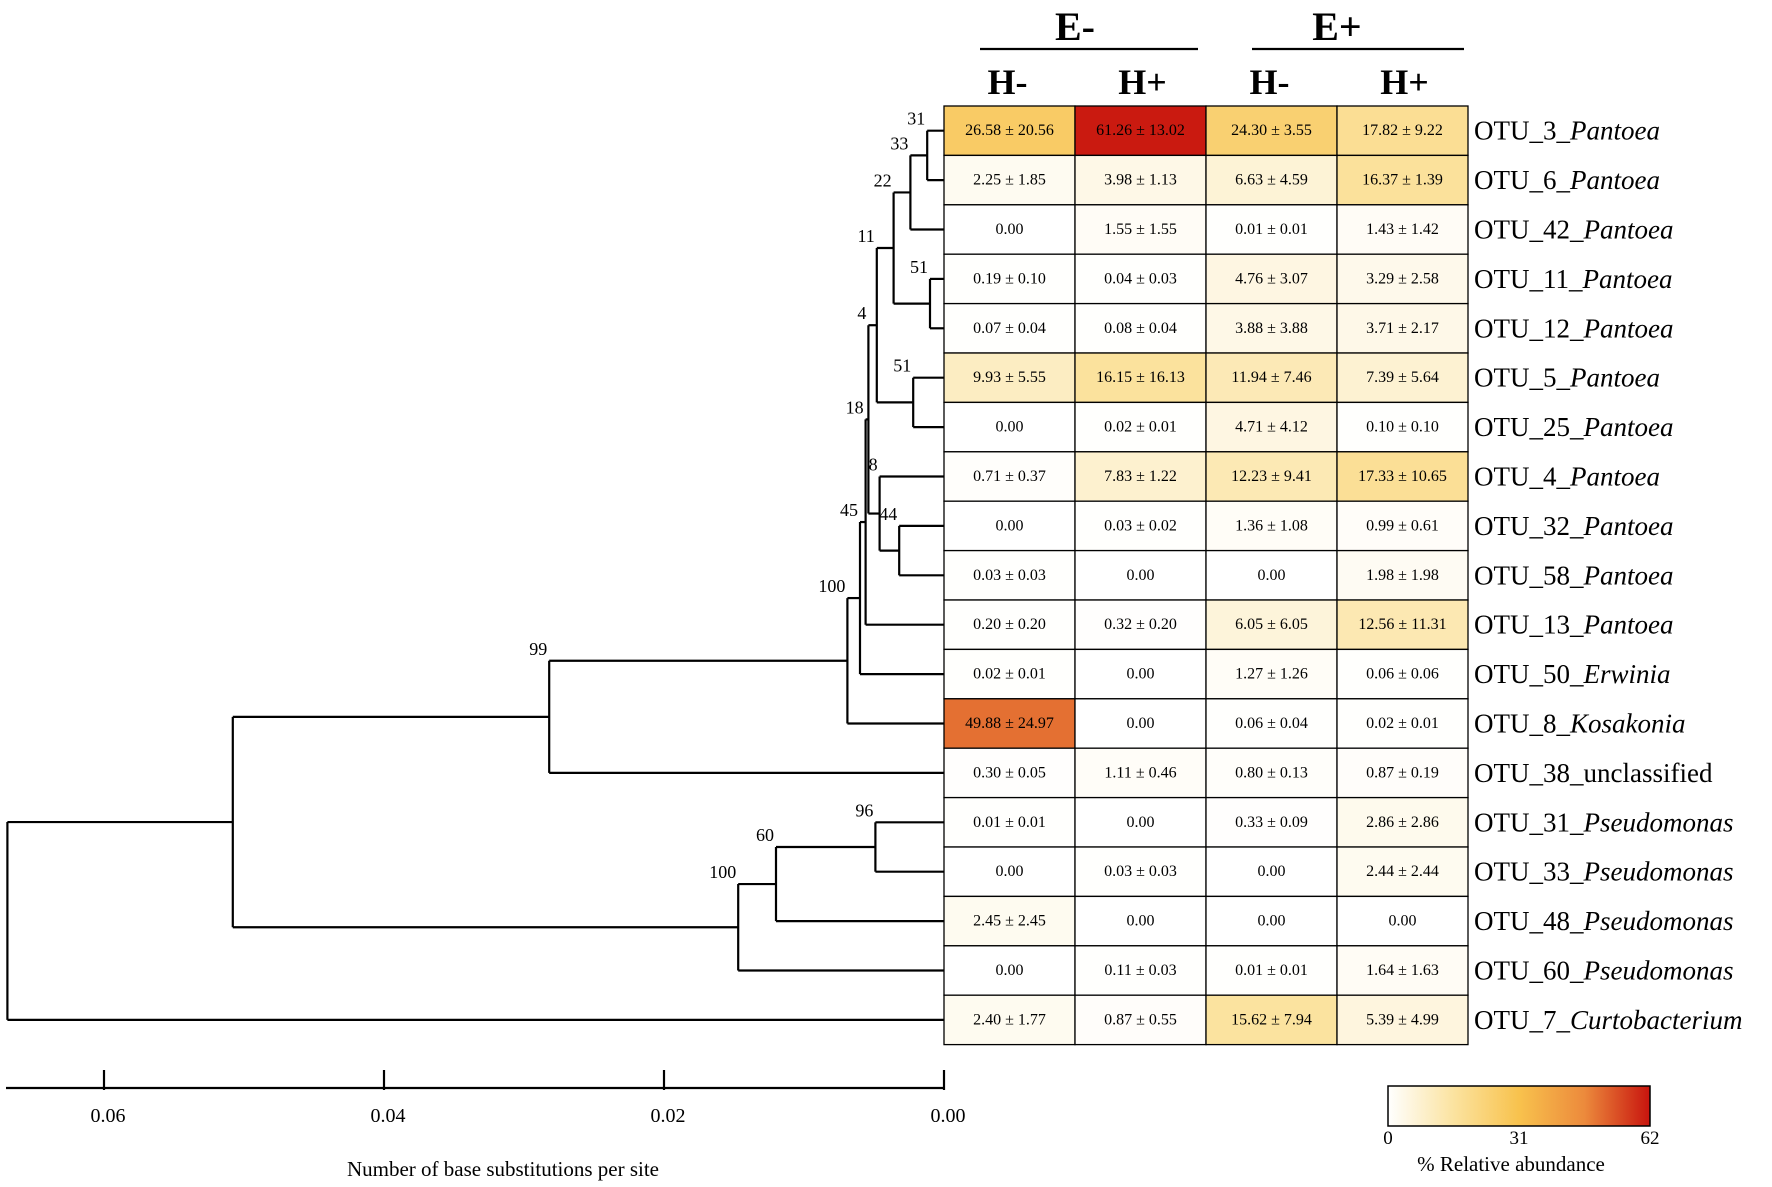 This screenshot has width=1772, height=1187. I want to click on bootstrap-value: 45, so click(849, 510).